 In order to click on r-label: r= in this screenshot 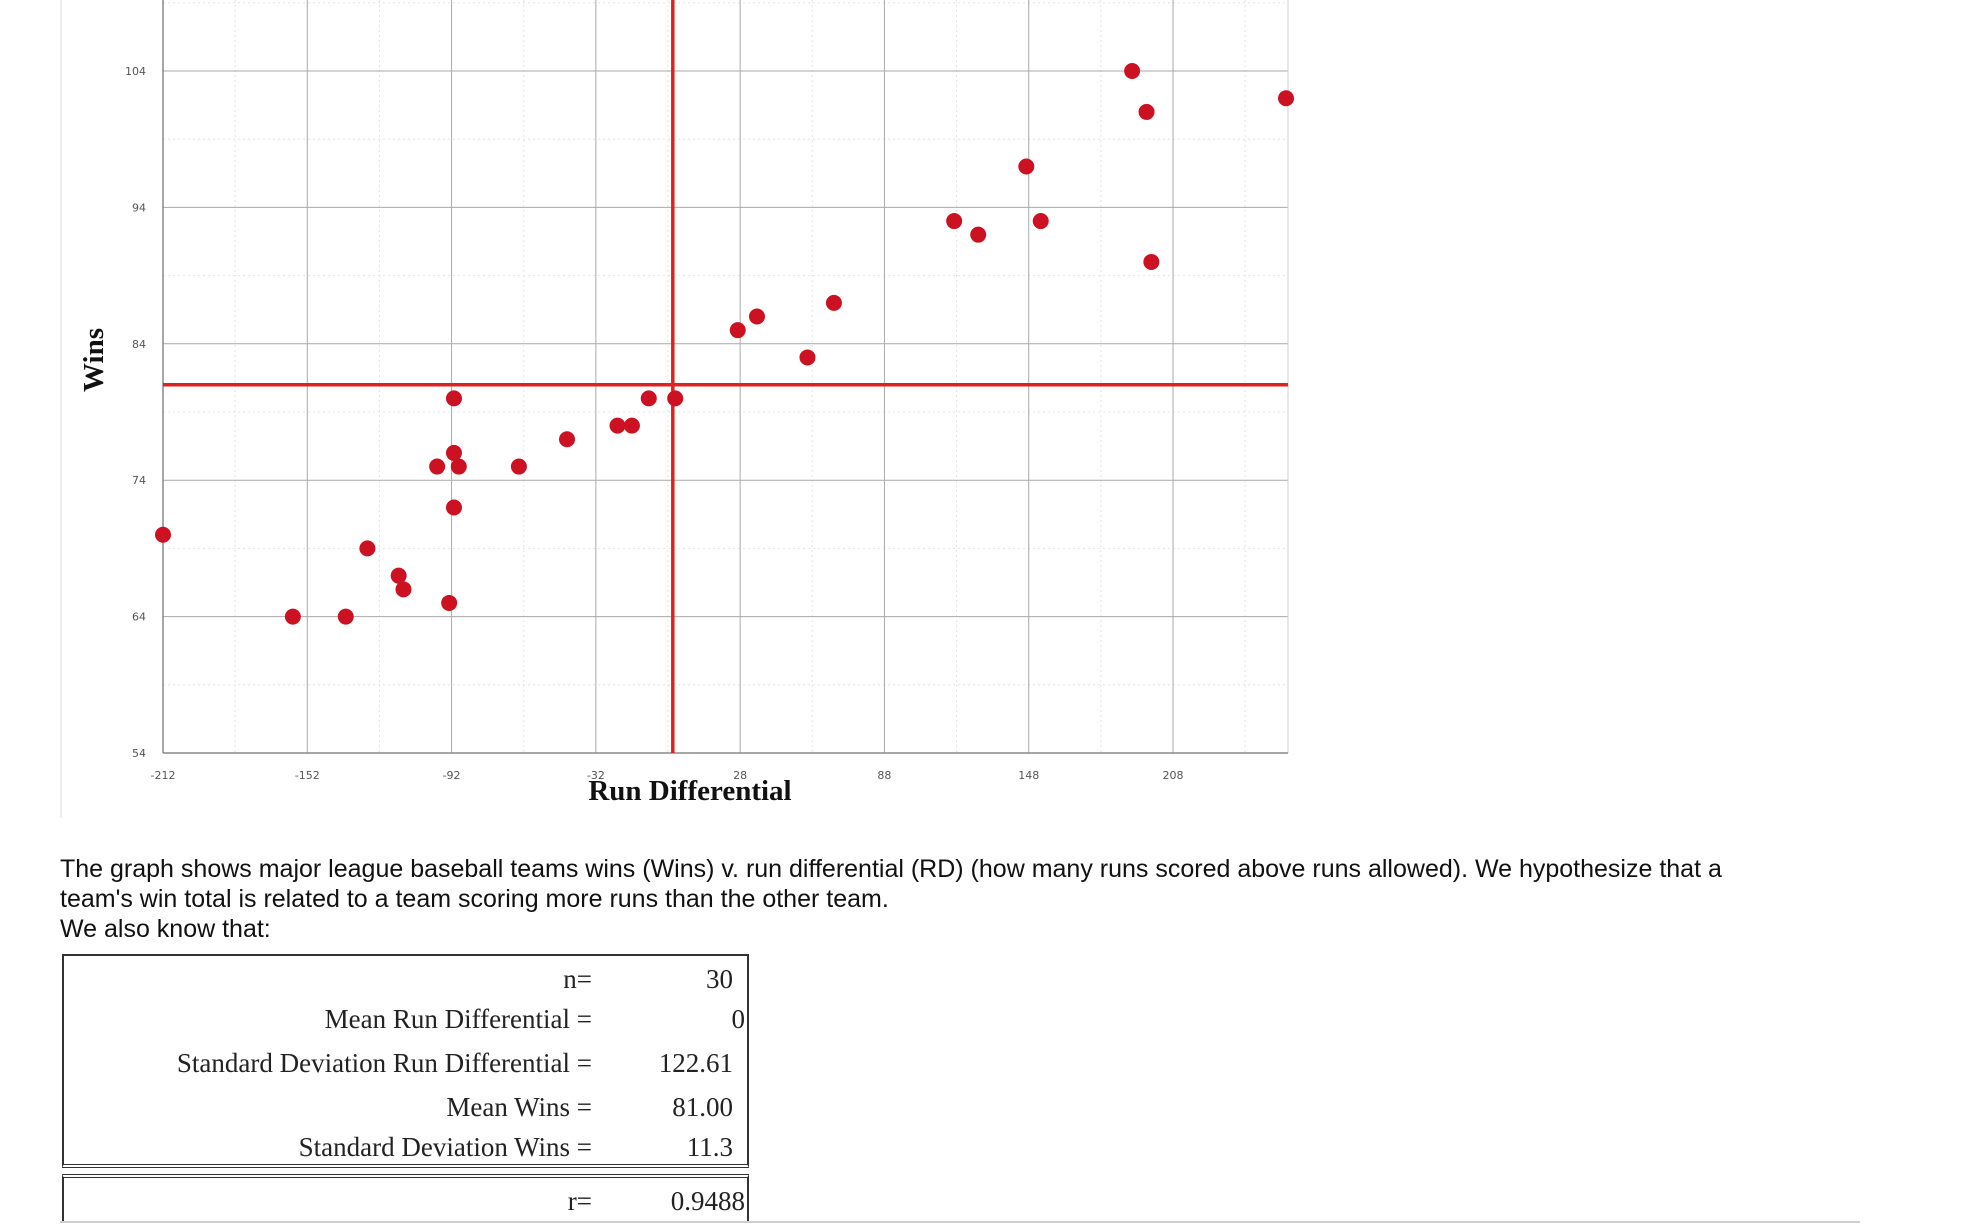, I will do `click(579, 1201)`.